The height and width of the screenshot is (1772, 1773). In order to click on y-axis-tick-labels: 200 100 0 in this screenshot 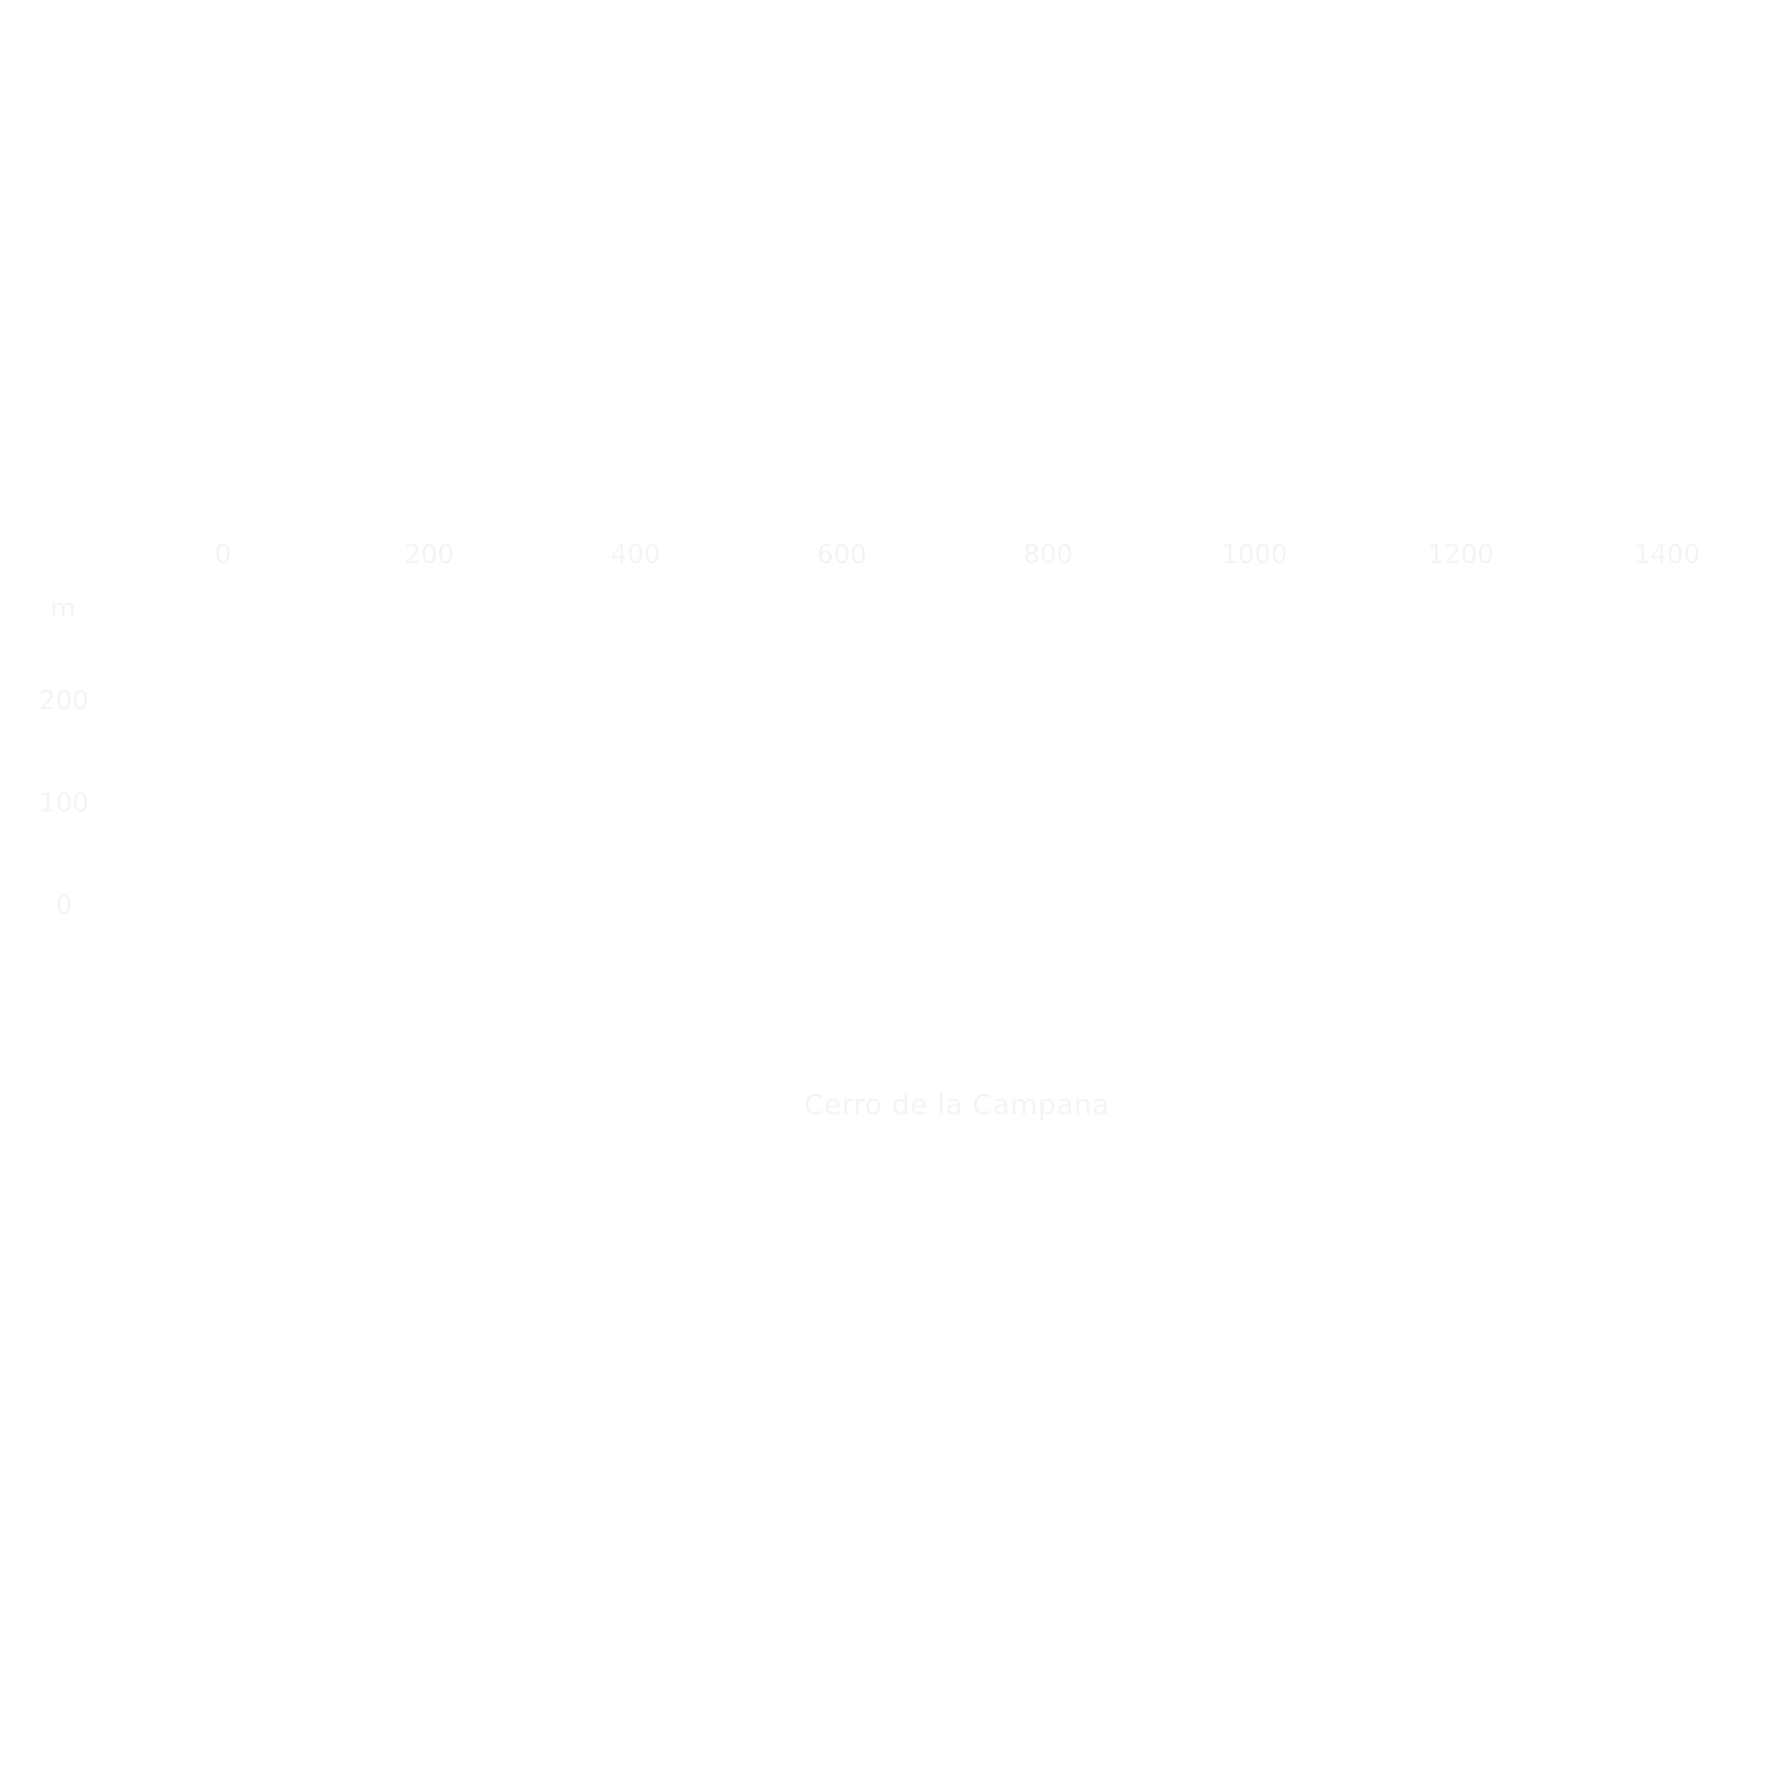, I will do `click(64, 803)`.